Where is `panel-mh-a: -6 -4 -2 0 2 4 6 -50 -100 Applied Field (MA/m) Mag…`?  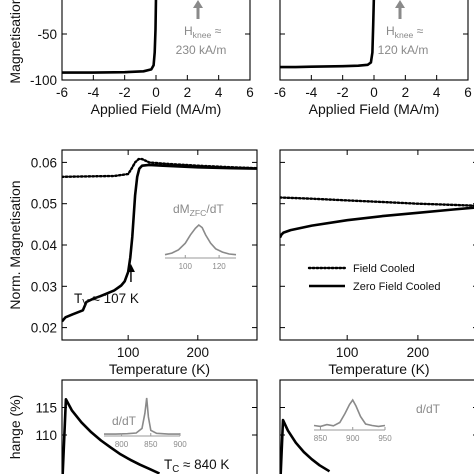 panel-mh-a: -6 -4 -2 0 2 4 6 -50 -100 Applied Field (MA/m) Mag… is located at coordinates (130, 58).